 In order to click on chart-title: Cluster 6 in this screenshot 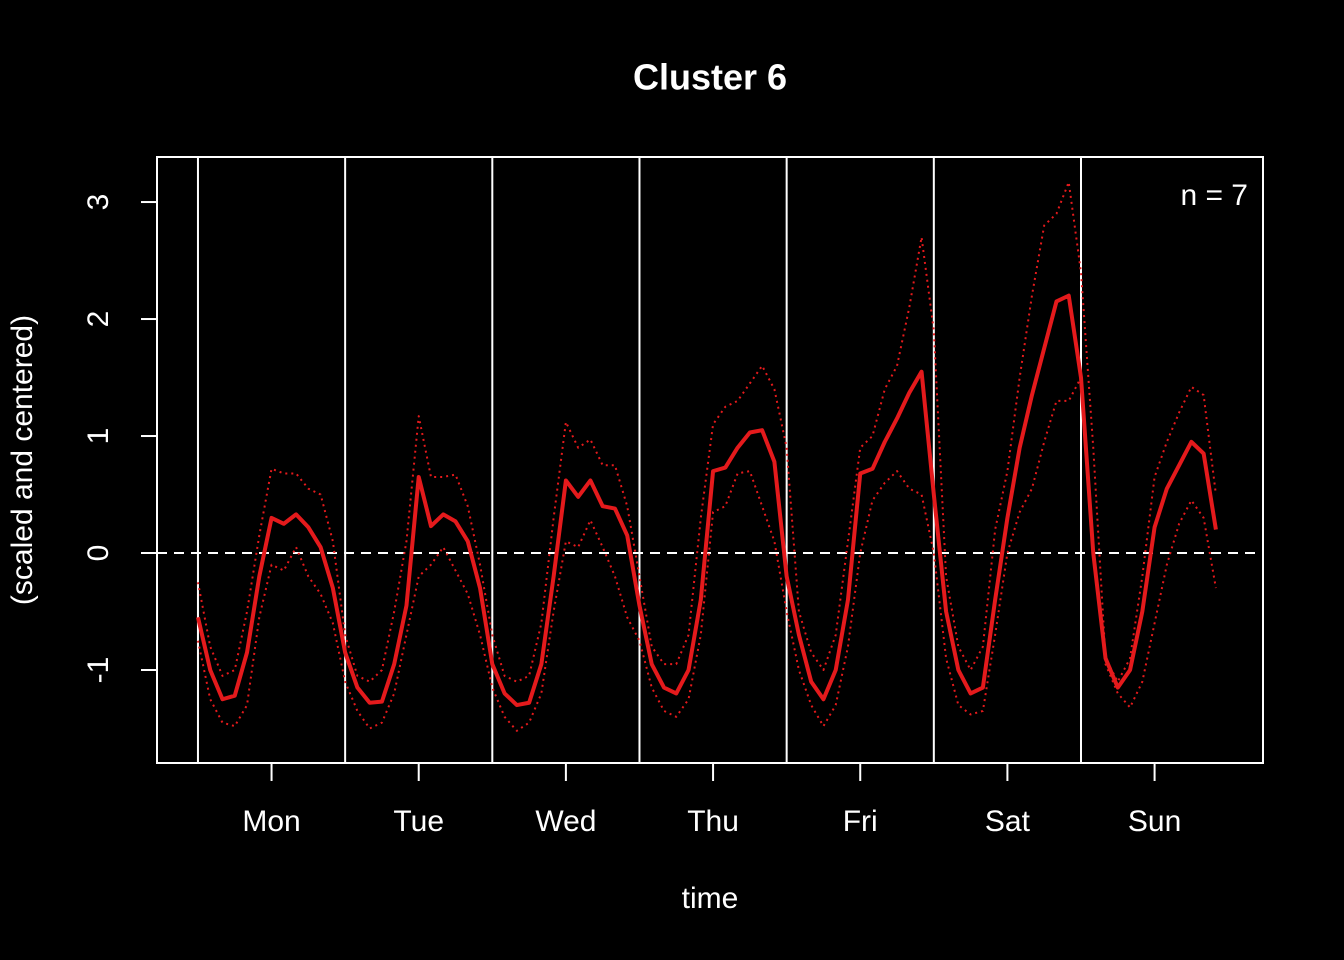, I will do `click(710, 77)`.